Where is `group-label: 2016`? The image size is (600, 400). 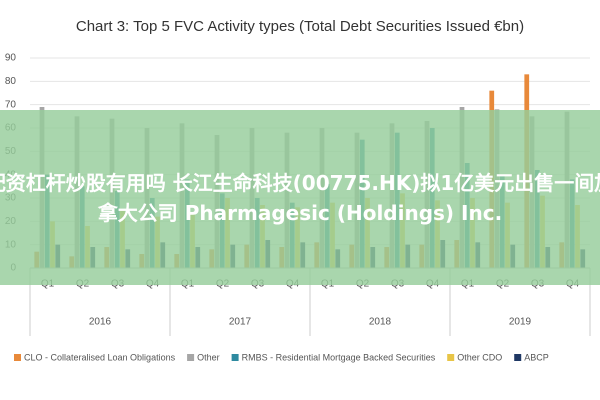 group-label: 2016 is located at coordinates (100, 322).